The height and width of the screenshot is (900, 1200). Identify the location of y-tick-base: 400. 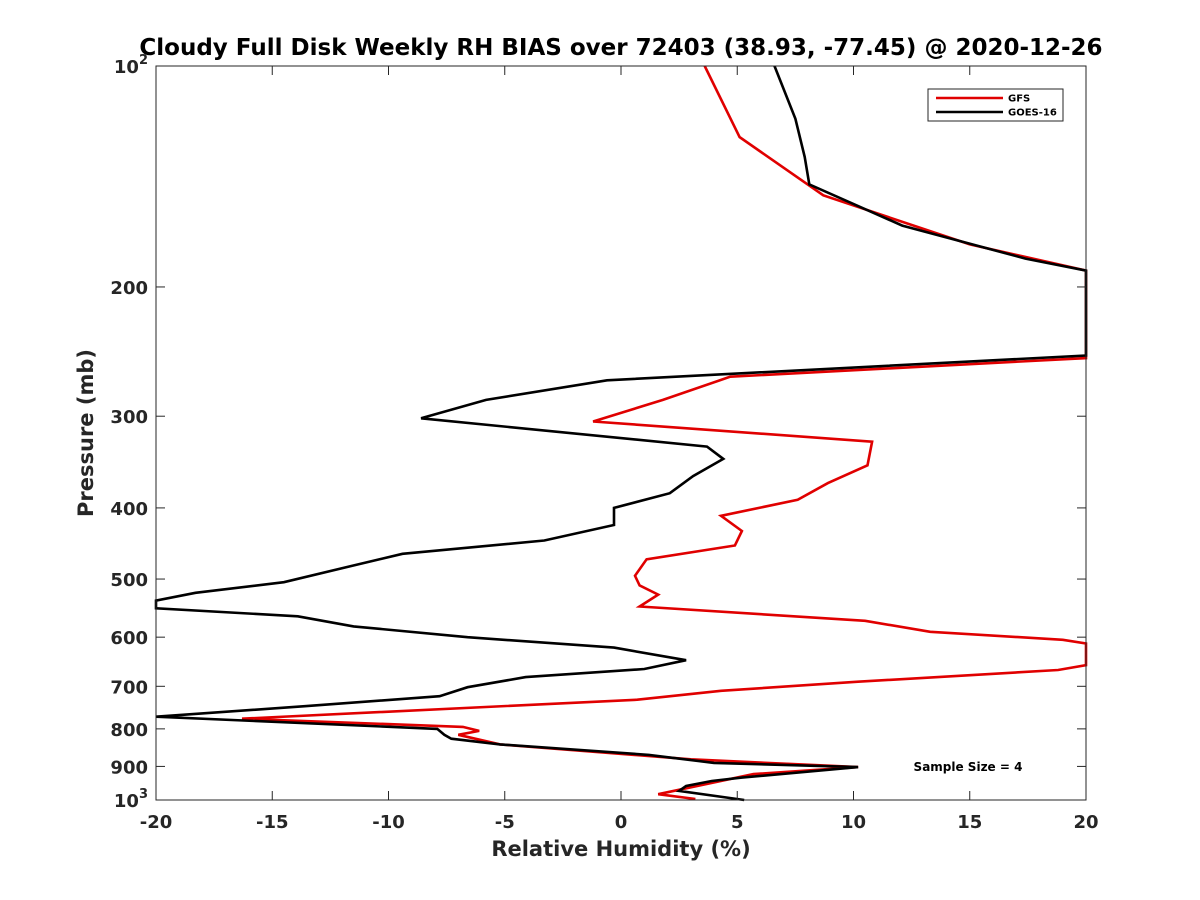
(129, 509).